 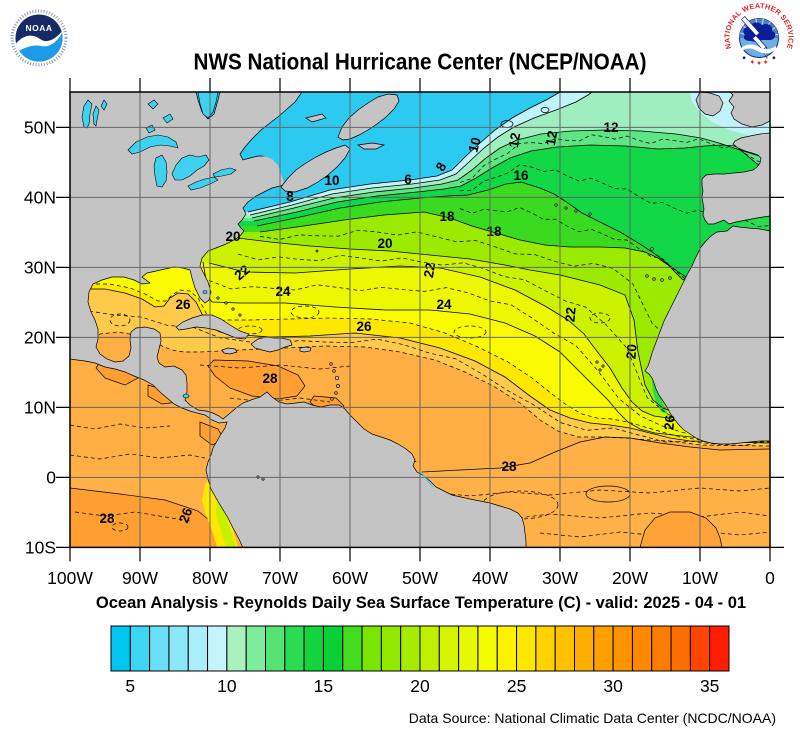 I want to click on svg-text: 40W, so click(x=490, y=578).